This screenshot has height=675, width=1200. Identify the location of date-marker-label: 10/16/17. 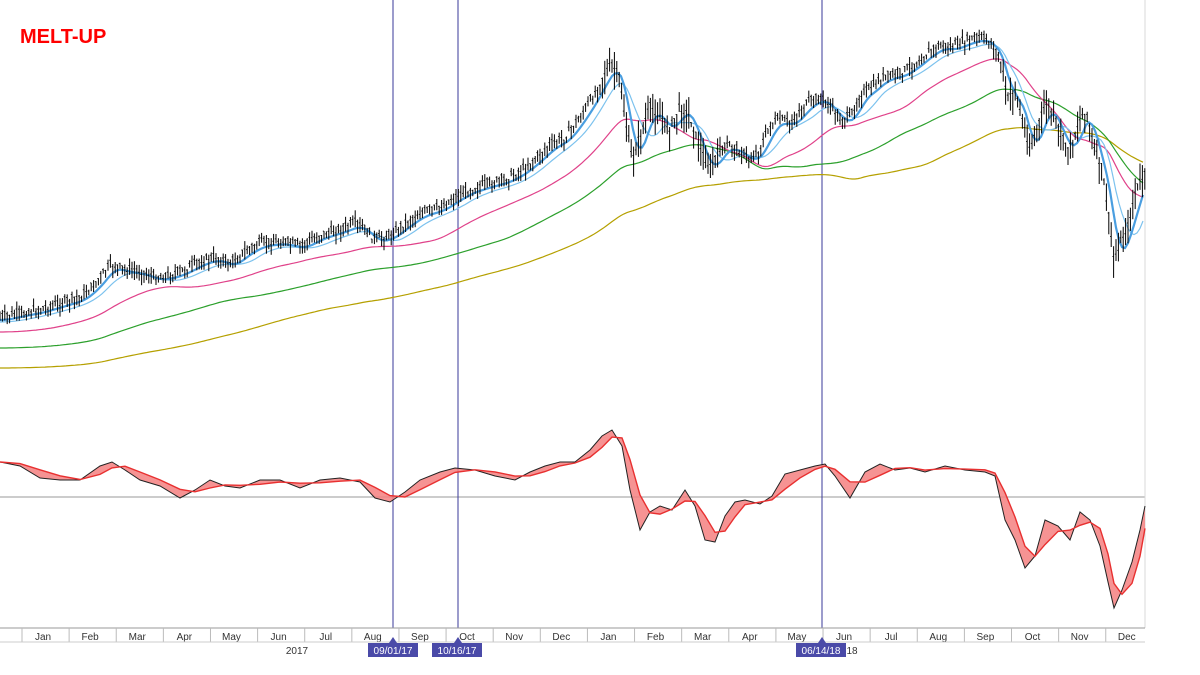
(457, 651).